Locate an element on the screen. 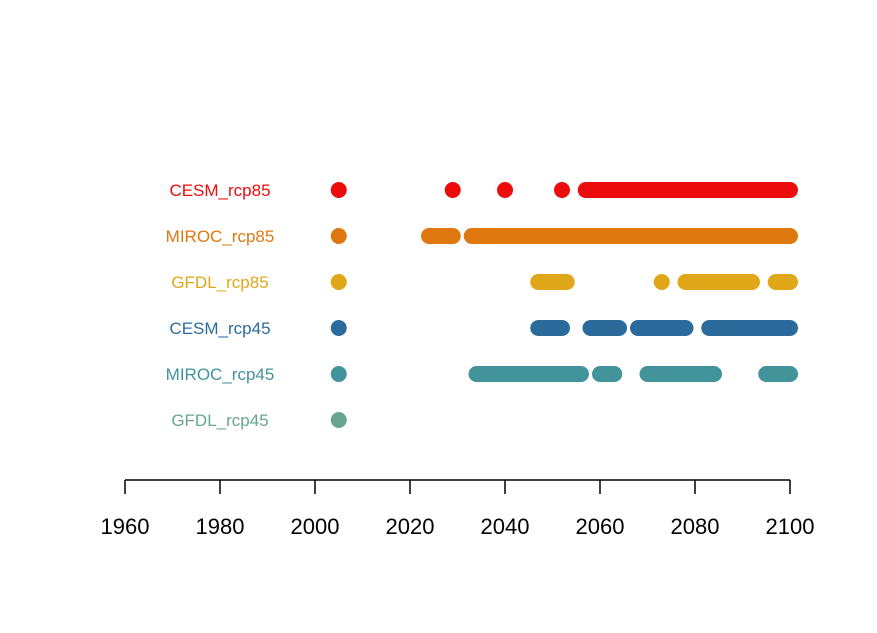  x-tick-label: 2060 is located at coordinates (600, 526).